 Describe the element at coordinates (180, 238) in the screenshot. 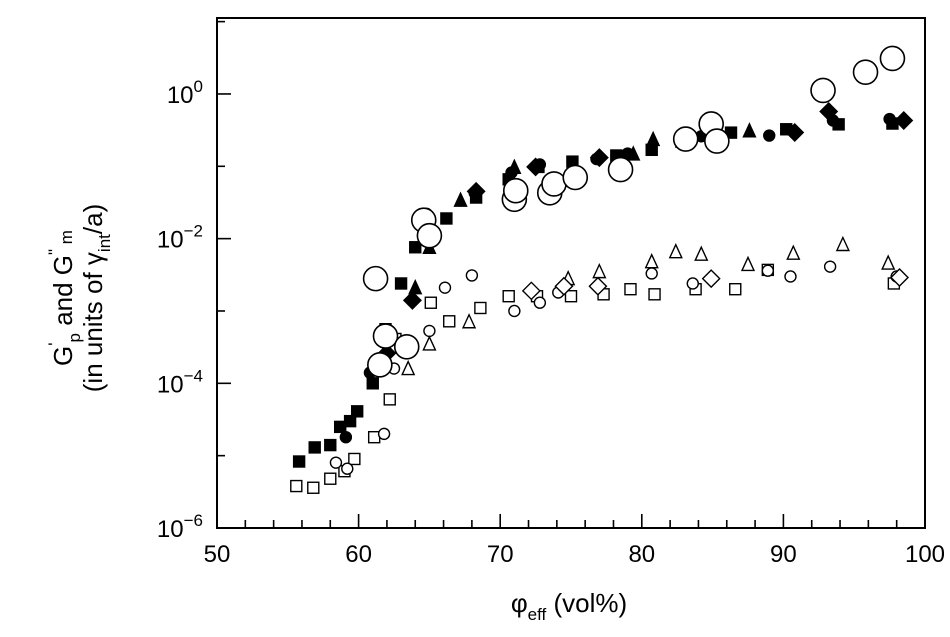

I see `y-tick-label: 10⁻²` at that location.